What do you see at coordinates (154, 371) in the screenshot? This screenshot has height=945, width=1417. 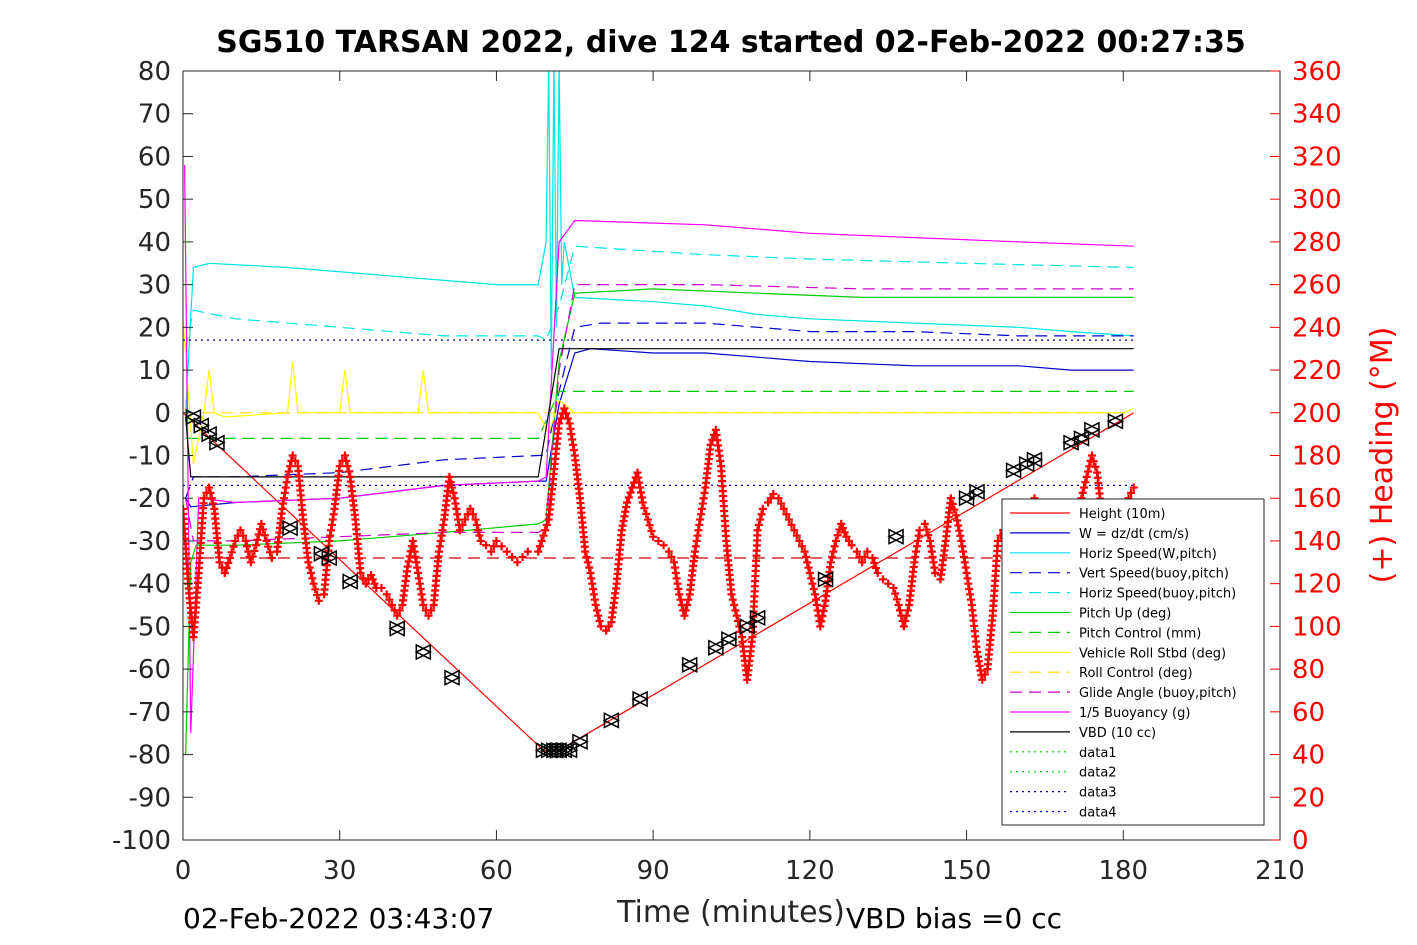 I see `y-tick-label: 10` at bounding box center [154, 371].